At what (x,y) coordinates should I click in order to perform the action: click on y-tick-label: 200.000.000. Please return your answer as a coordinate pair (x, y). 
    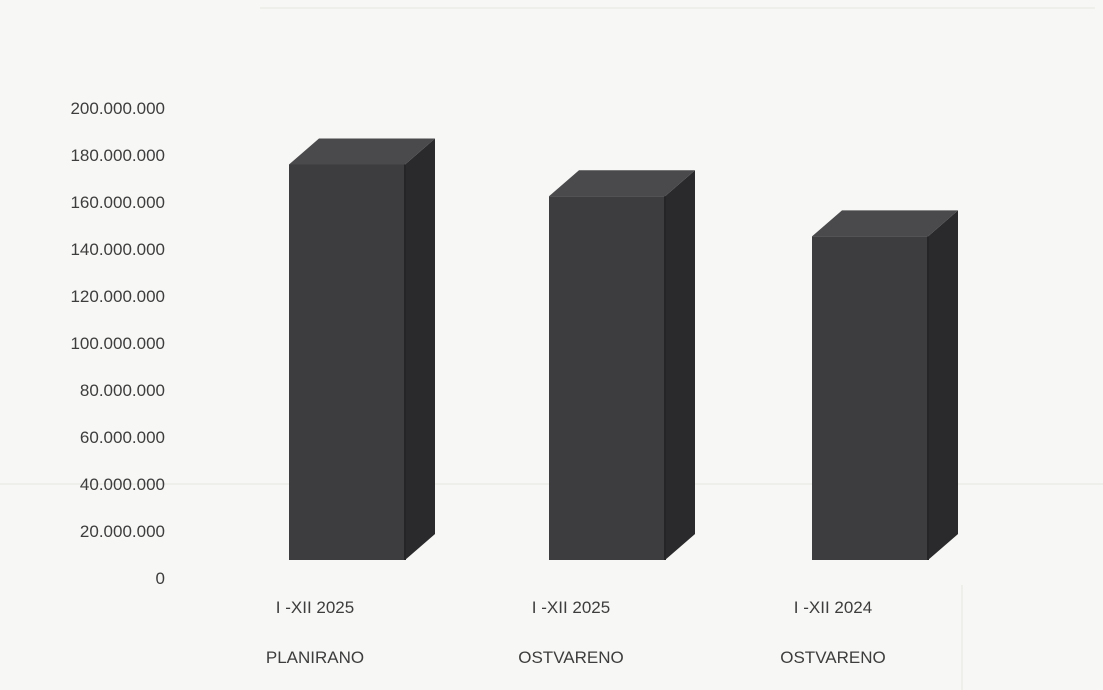
    Looking at the image, I should click on (117, 108).